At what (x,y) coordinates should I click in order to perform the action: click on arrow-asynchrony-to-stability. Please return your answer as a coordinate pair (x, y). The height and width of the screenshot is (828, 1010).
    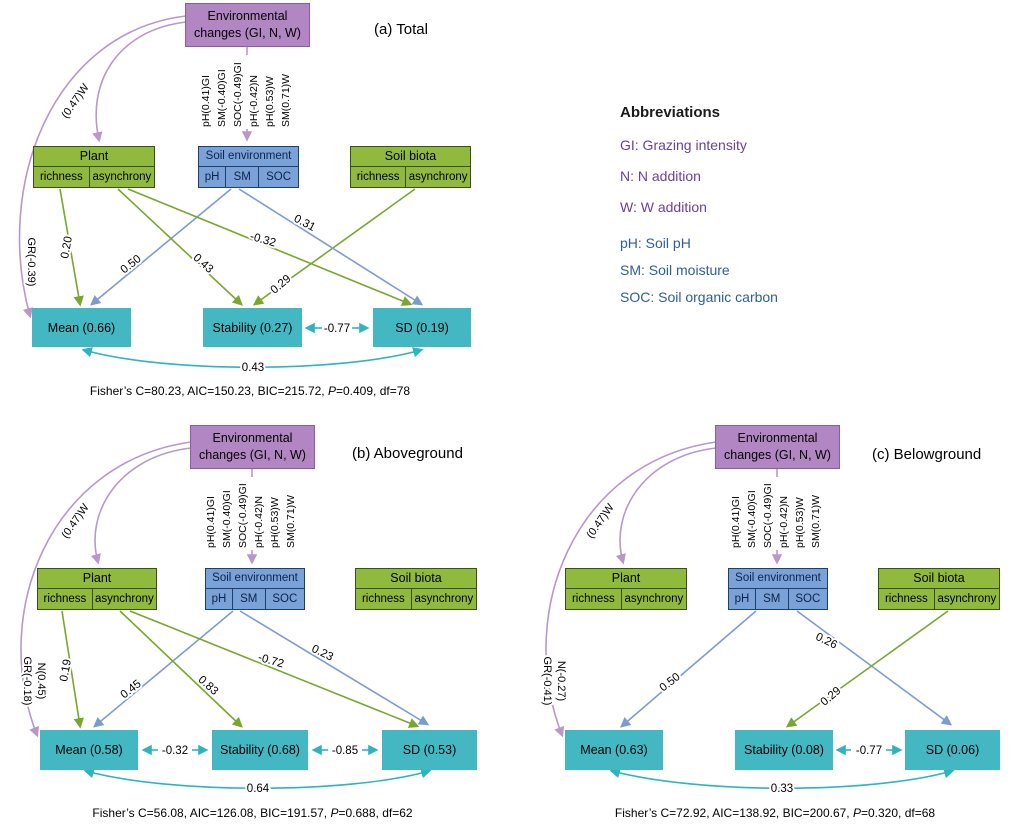
    Looking at the image, I should click on (181, 669).